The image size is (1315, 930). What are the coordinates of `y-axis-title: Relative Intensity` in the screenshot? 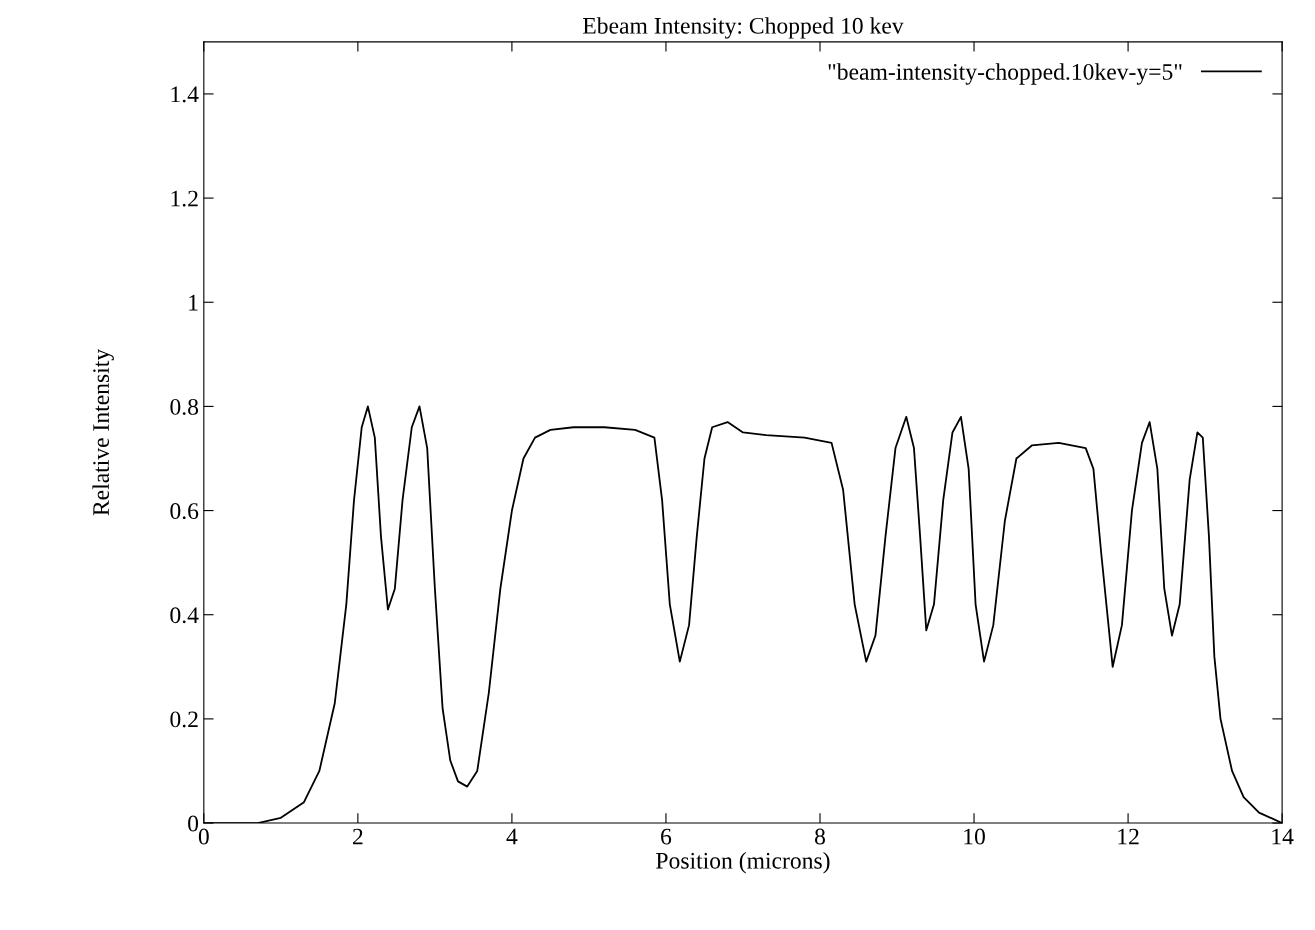 It's located at (103, 432).